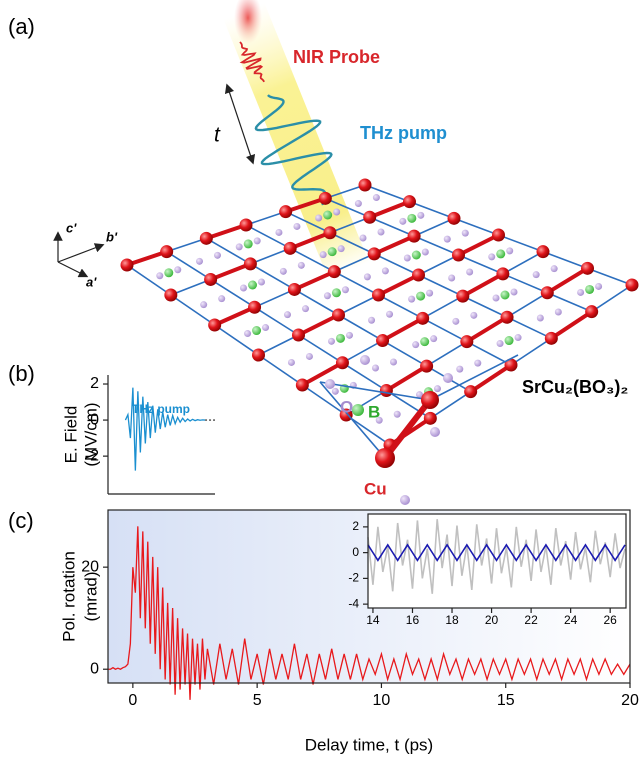 This screenshot has width=644, height=771. Describe the element at coordinates (71, 227) in the screenshot. I see `axis-label: c'` at that location.